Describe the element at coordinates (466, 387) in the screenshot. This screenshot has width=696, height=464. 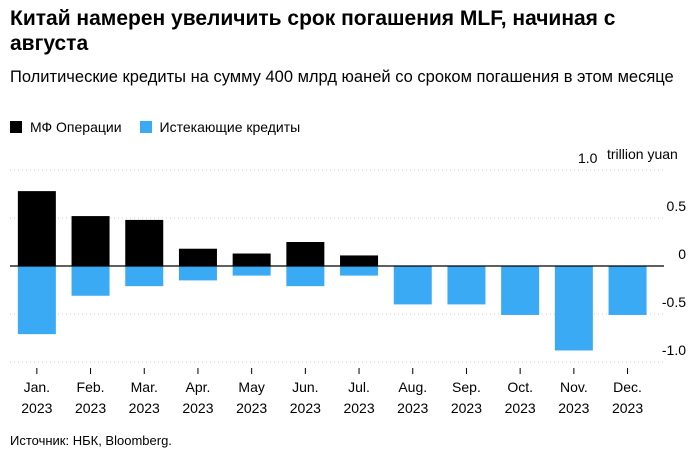
I see `x-tick-label-month: Sep.` at that location.